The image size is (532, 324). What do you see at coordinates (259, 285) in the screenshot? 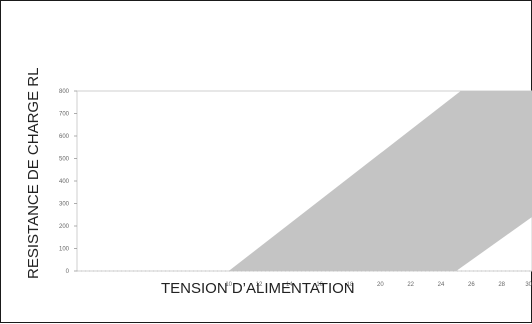
I see `x-tick-label: 12` at bounding box center [259, 285].